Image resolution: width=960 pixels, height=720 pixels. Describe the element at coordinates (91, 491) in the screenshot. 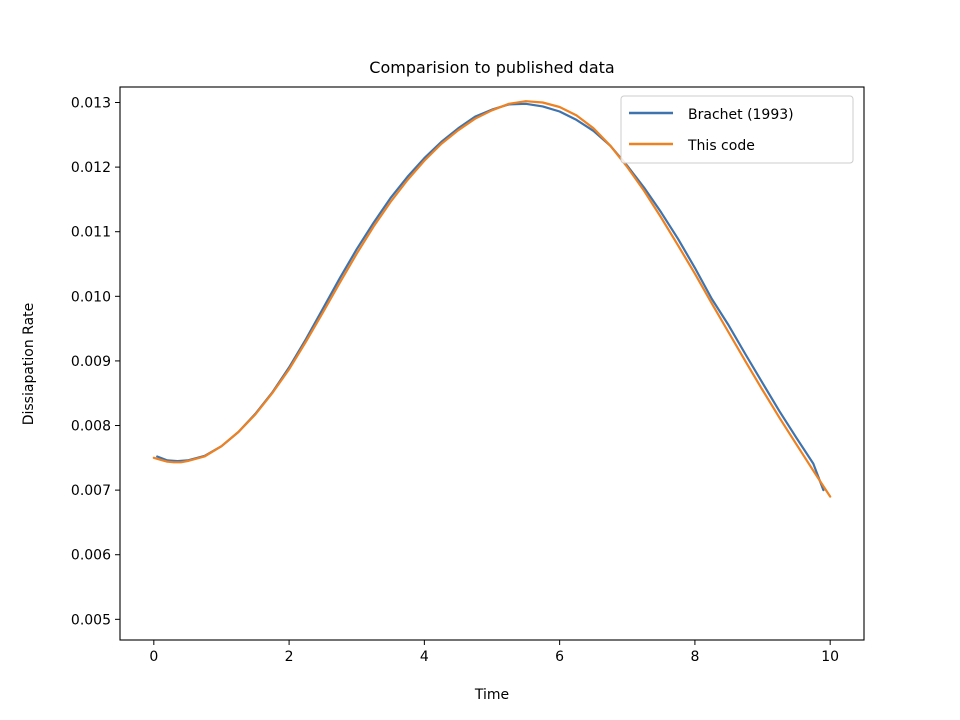

I see `y-tick-label: 0.007` at that location.